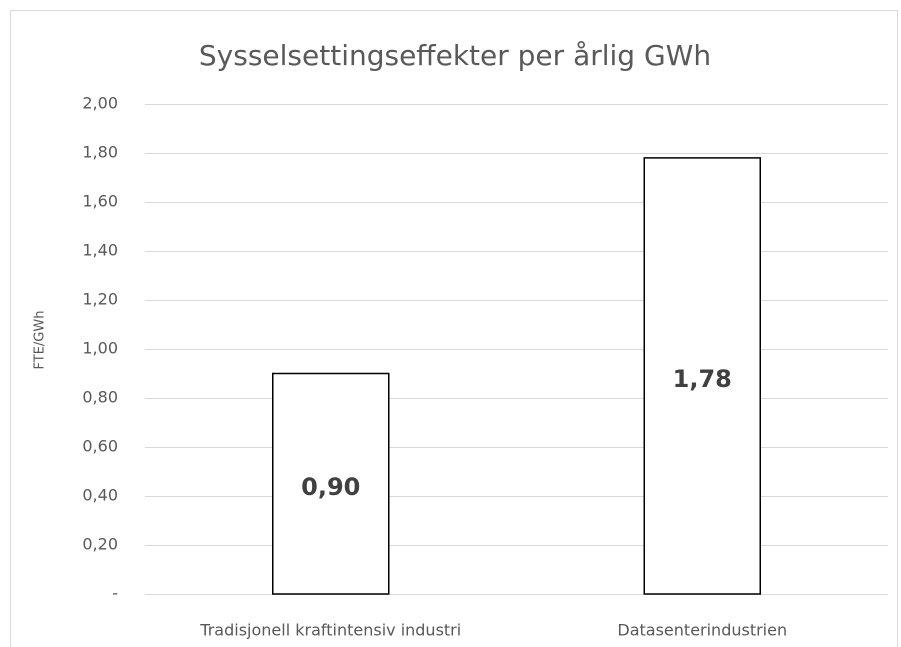  Describe the element at coordinates (330, 630) in the screenshot. I see `x-tick-label: Tradisjonell kraftintensiv industri` at that location.